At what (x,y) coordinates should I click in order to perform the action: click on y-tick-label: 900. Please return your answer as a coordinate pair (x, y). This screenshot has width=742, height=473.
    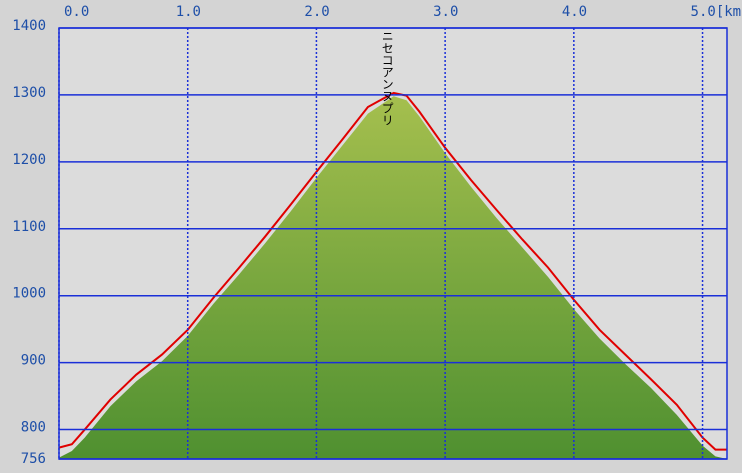
    Looking at the image, I should click on (33, 361).